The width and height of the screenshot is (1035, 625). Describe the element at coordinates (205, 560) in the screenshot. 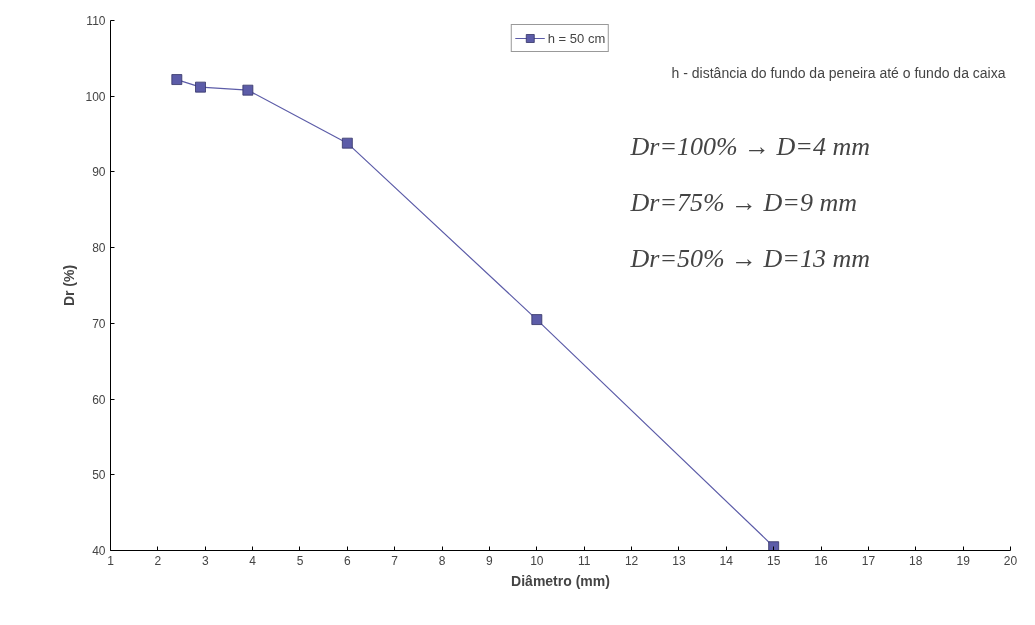

I see `x-tick-label: 3` at that location.